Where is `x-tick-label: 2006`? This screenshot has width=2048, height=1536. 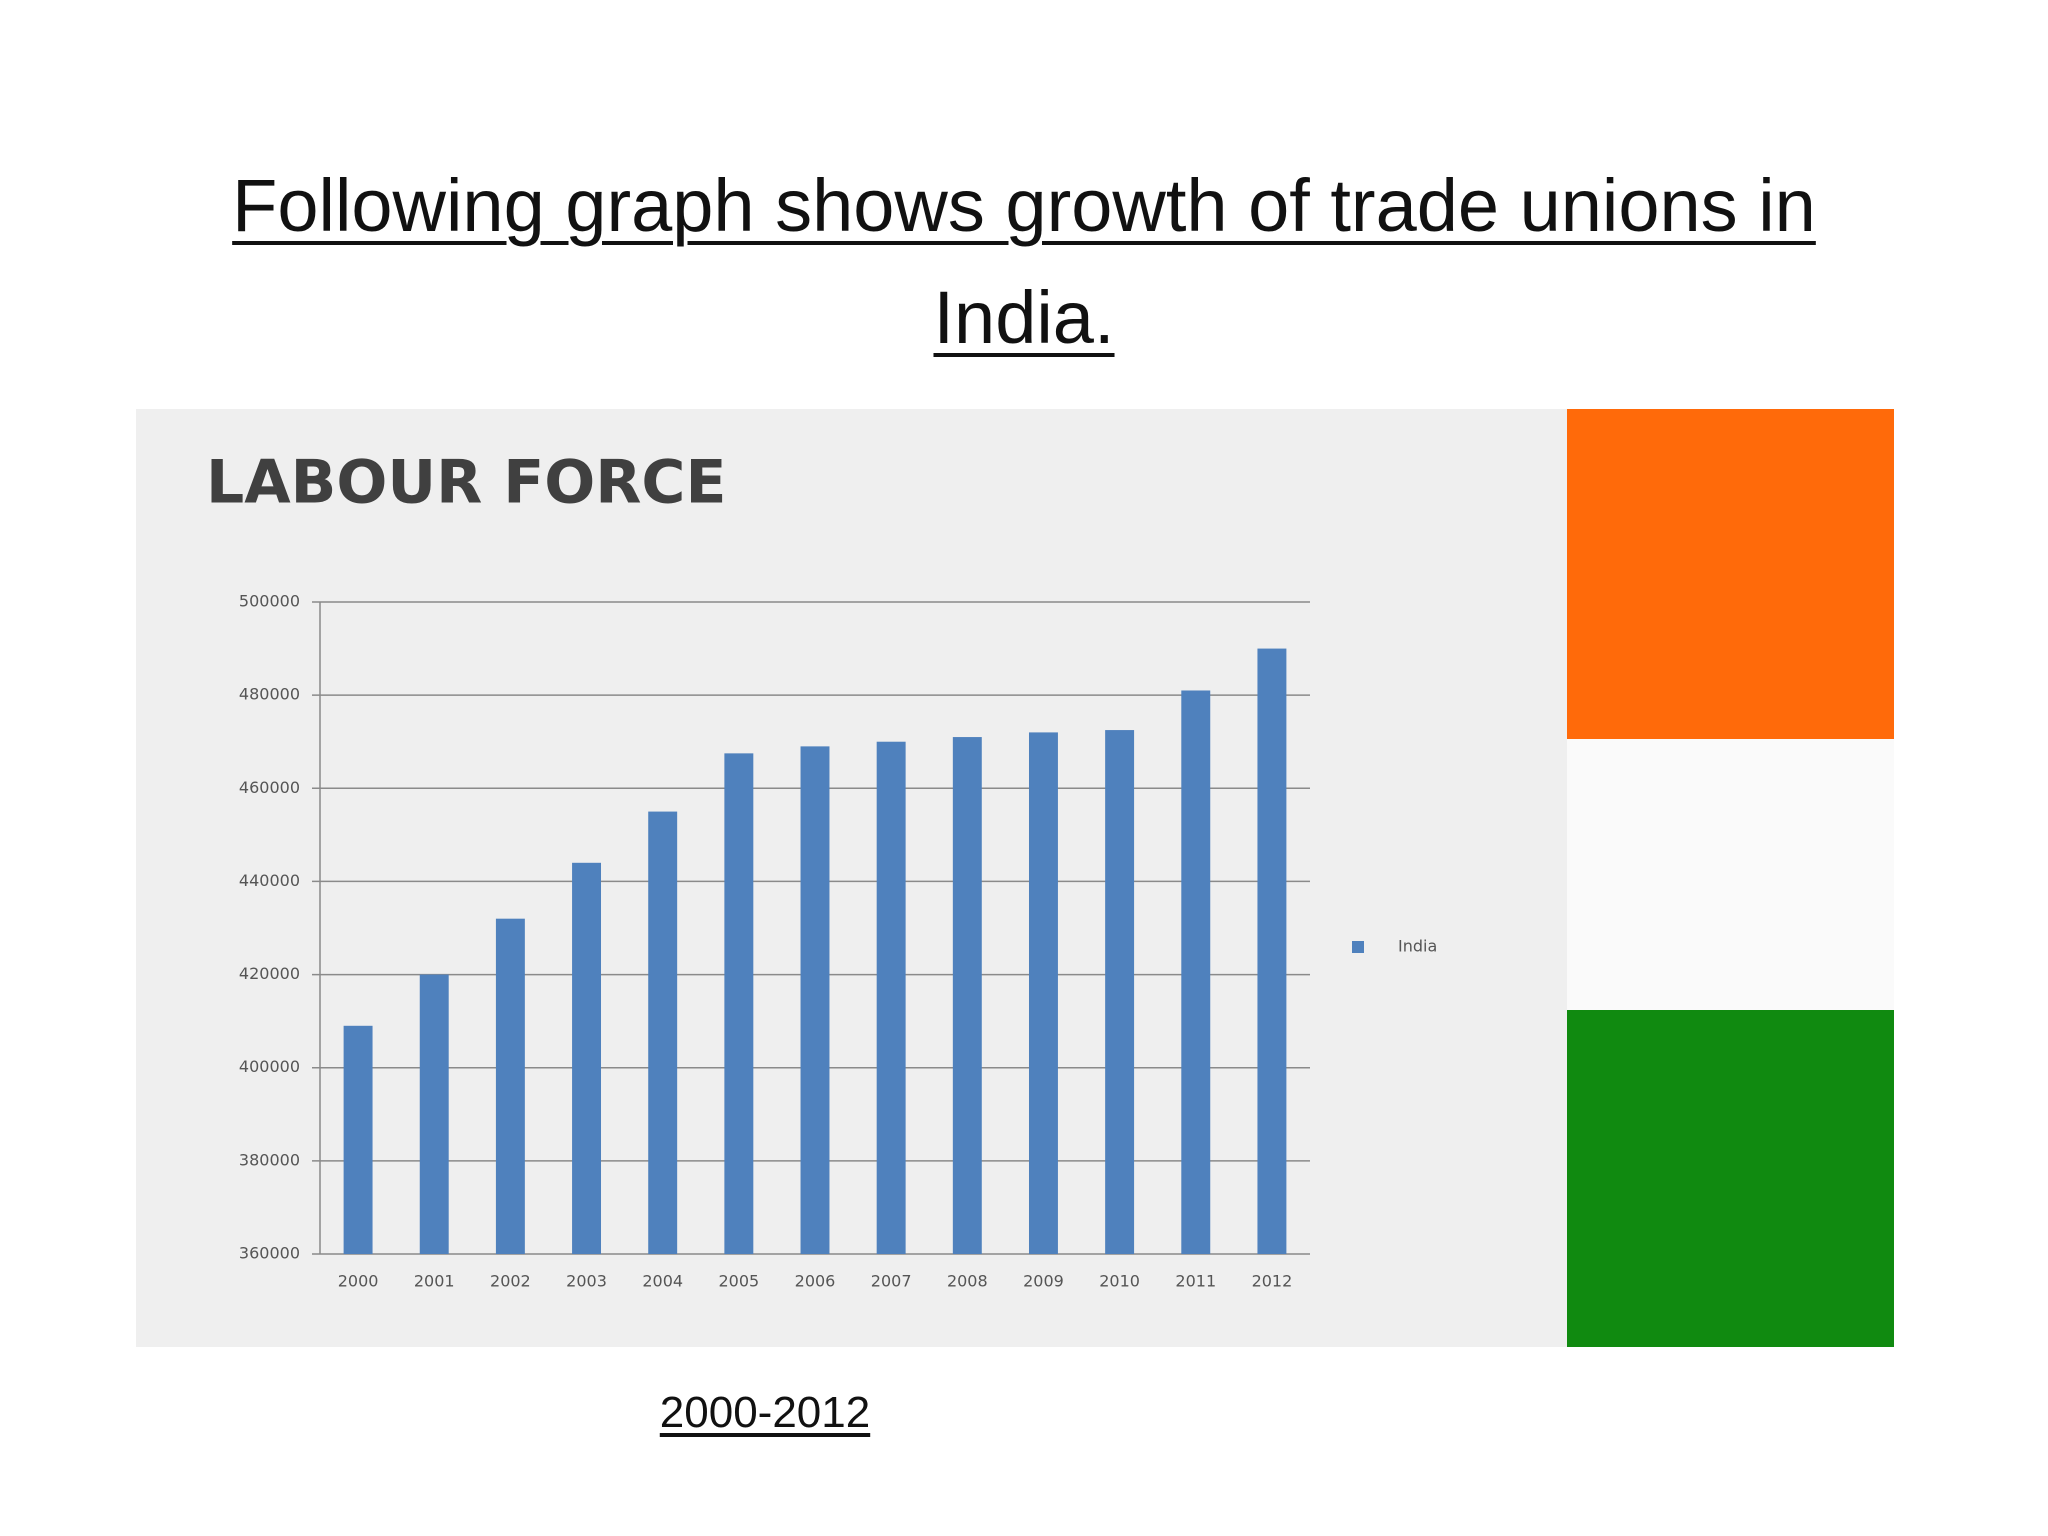 x-tick-label: 2006 is located at coordinates (815, 1281).